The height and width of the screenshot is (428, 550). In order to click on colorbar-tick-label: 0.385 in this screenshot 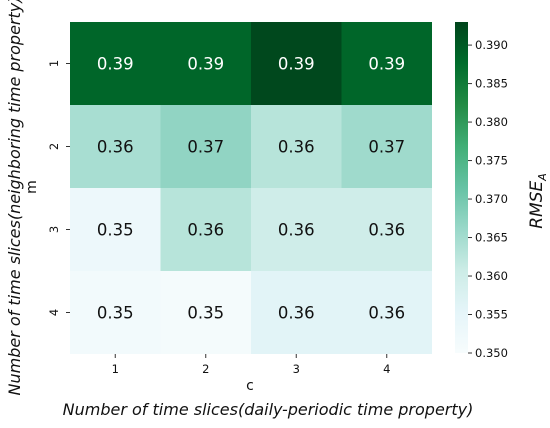, I will do `click(491, 84)`.